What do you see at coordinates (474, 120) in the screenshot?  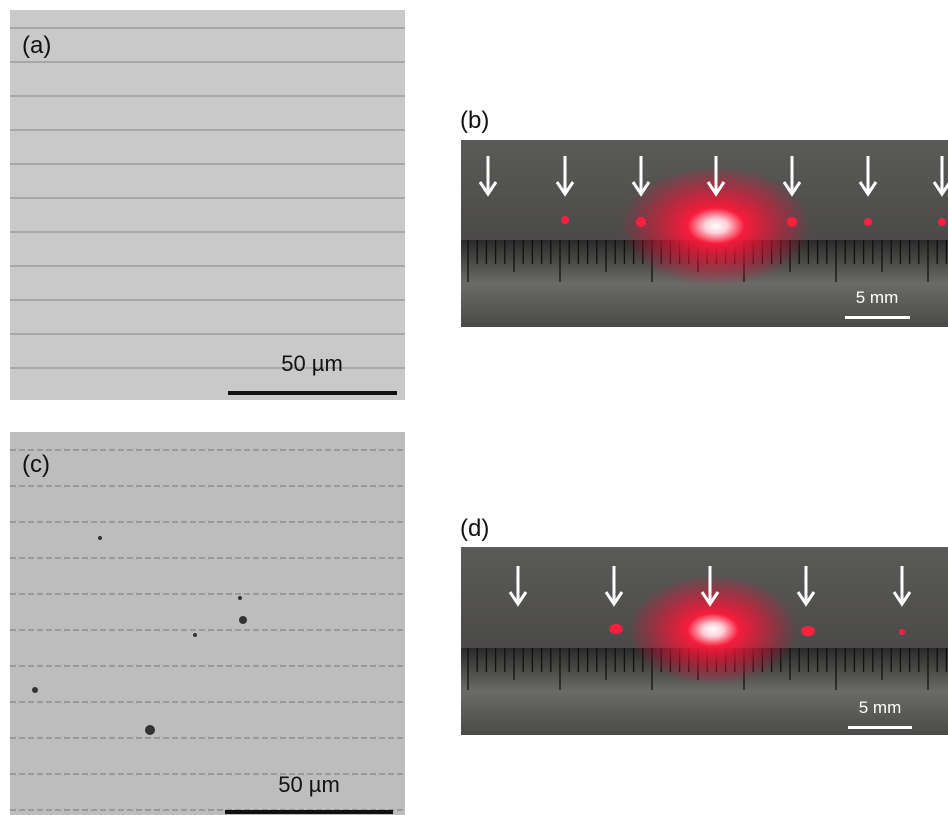 I see `panel-label: (b)` at bounding box center [474, 120].